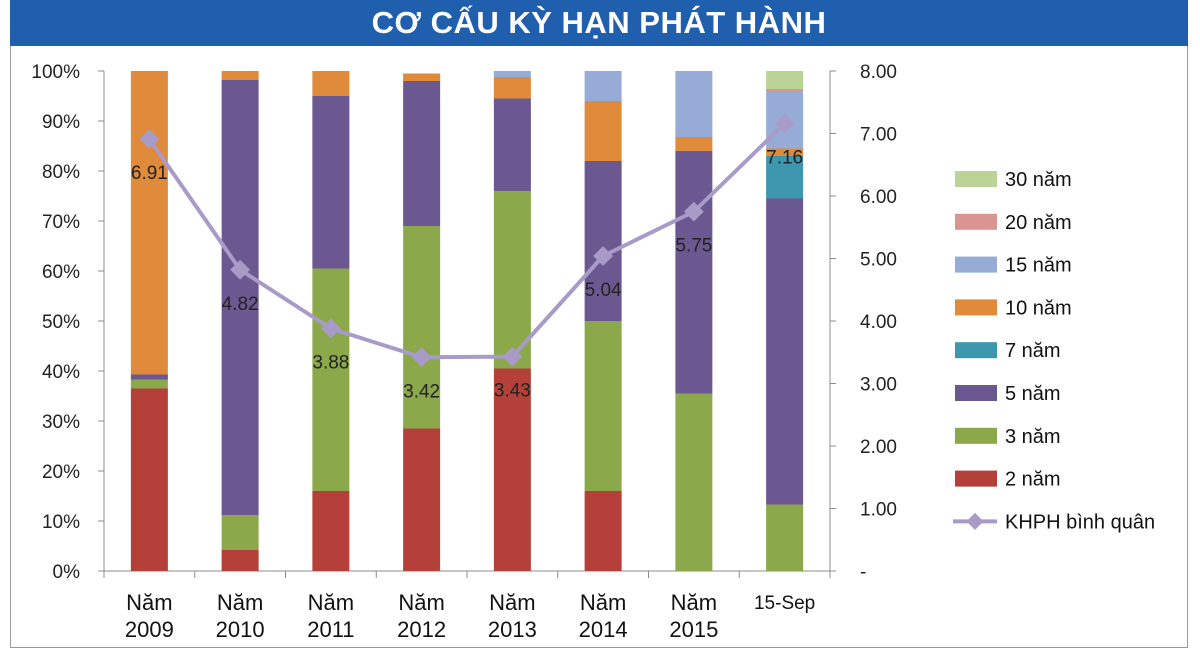  What do you see at coordinates (878, 385) in the screenshot?
I see `right-tick-label: 3.00` at bounding box center [878, 385].